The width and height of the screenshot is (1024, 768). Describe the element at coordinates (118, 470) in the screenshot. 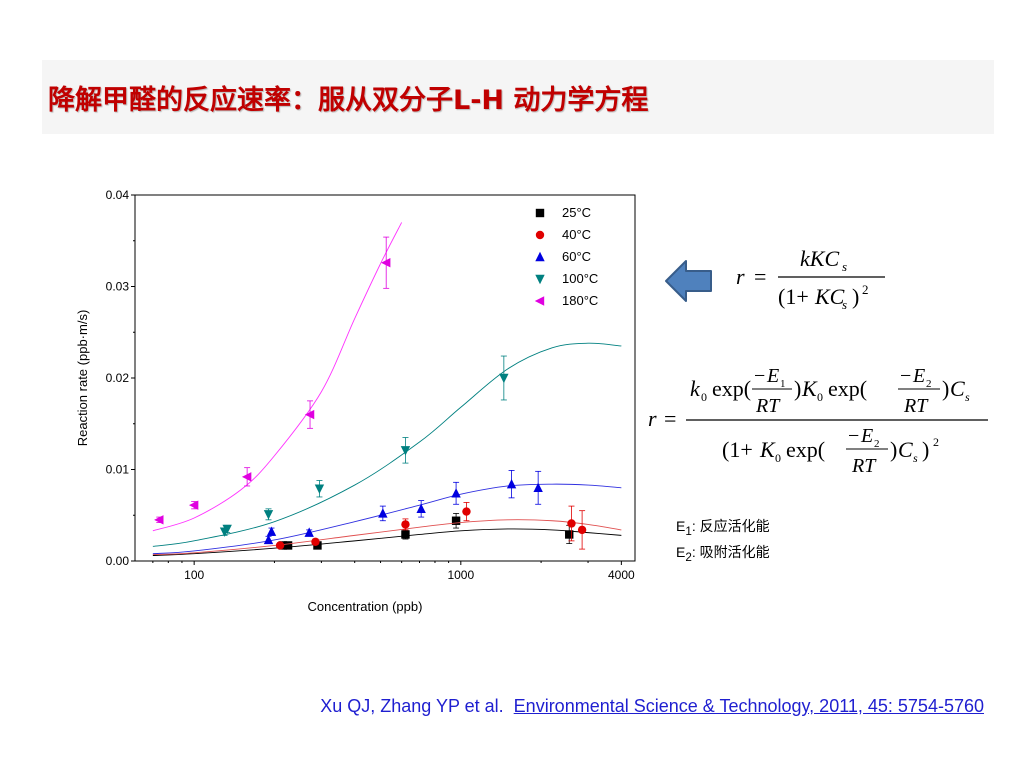

I see `y-tick-label: 0.01` at that location.